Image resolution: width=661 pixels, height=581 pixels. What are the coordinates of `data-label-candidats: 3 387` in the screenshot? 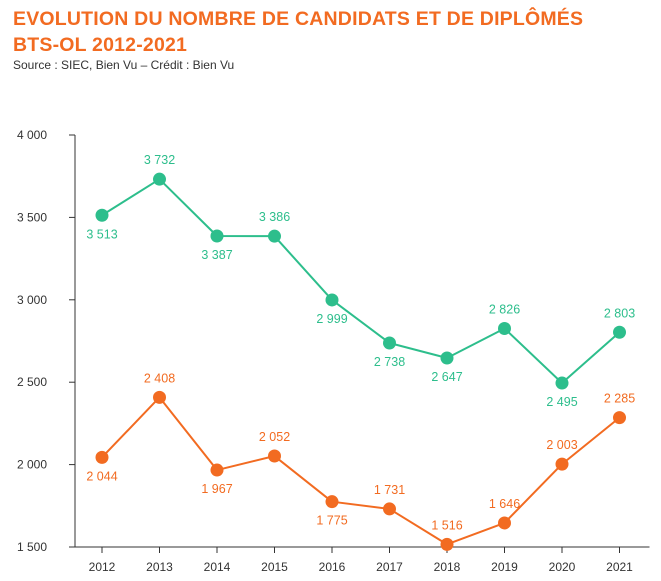 It's located at (216, 255).